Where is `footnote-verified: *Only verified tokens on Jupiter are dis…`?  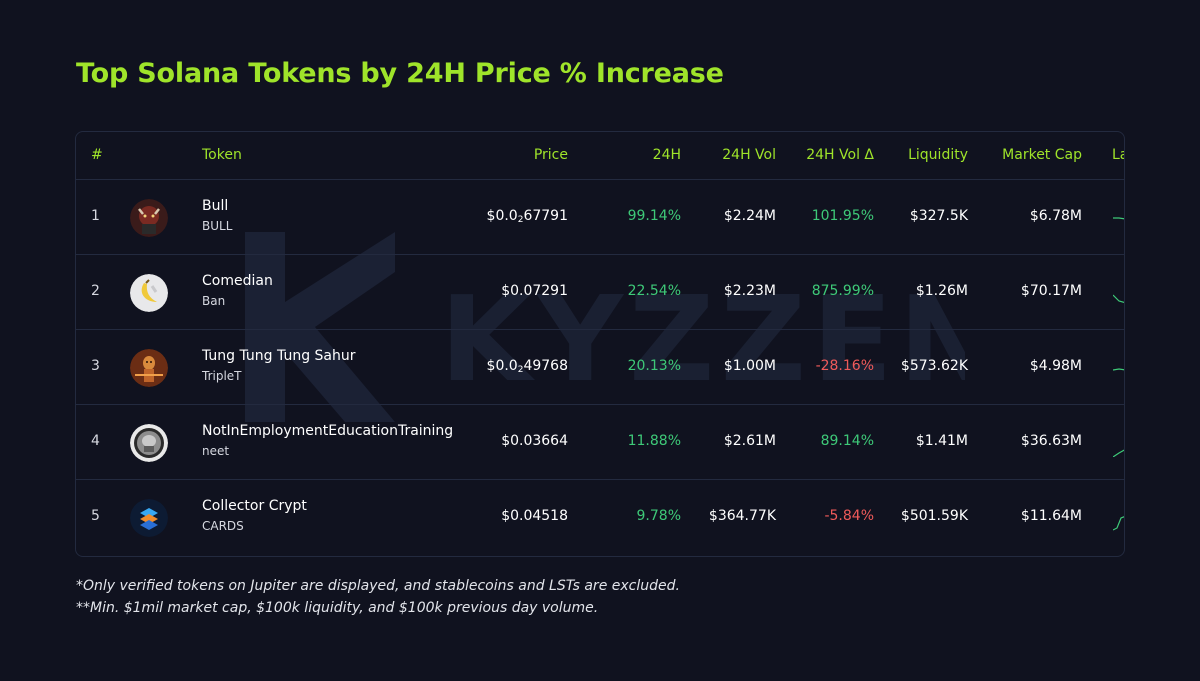 footnote-verified: *Only verified tokens on Jupiter are dis… is located at coordinates (378, 586).